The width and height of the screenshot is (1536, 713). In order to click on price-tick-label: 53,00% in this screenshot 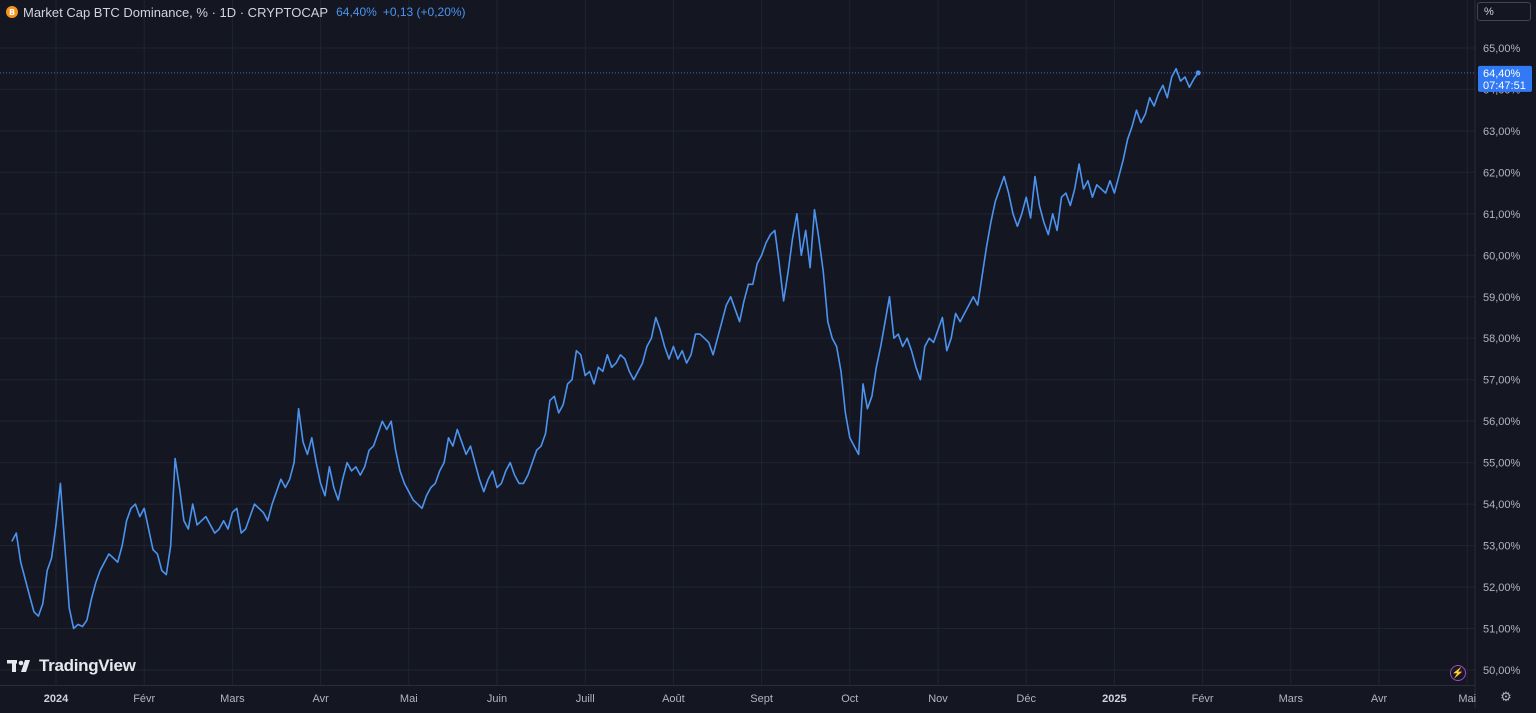, I will do `click(1502, 547)`.